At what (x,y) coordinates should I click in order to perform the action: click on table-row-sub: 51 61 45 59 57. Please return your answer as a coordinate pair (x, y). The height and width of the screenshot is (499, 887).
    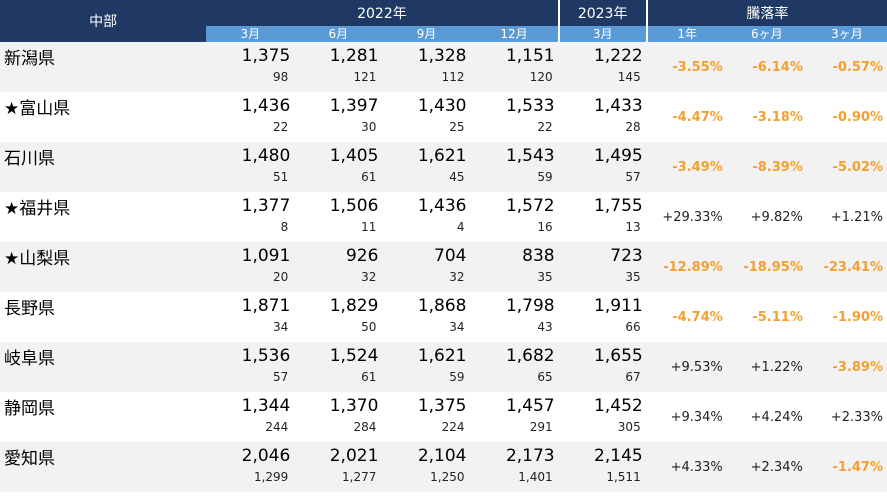
    Looking at the image, I should click on (443, 181).